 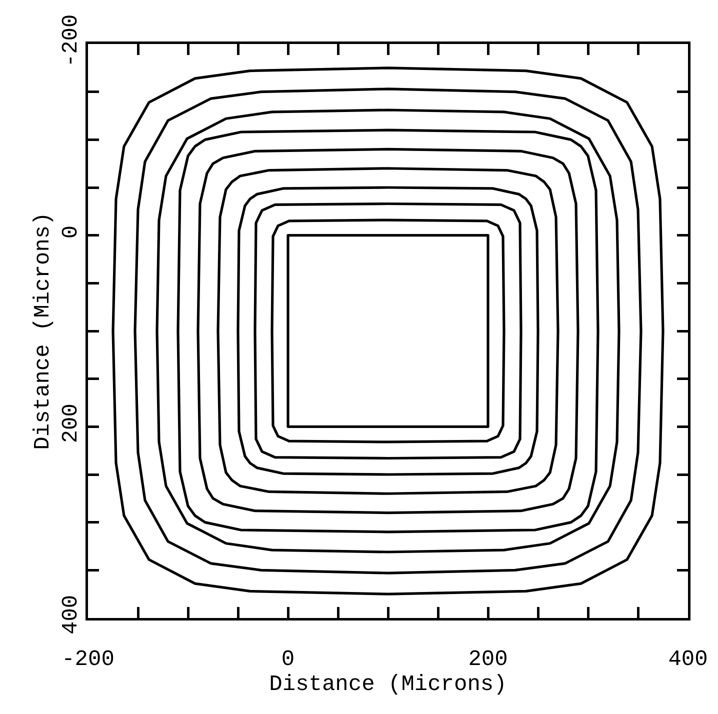 What do you see at coordinates (71, 232) in the screenshot?
I see `y-tick-label: 0` at bounding box center [71, 232].